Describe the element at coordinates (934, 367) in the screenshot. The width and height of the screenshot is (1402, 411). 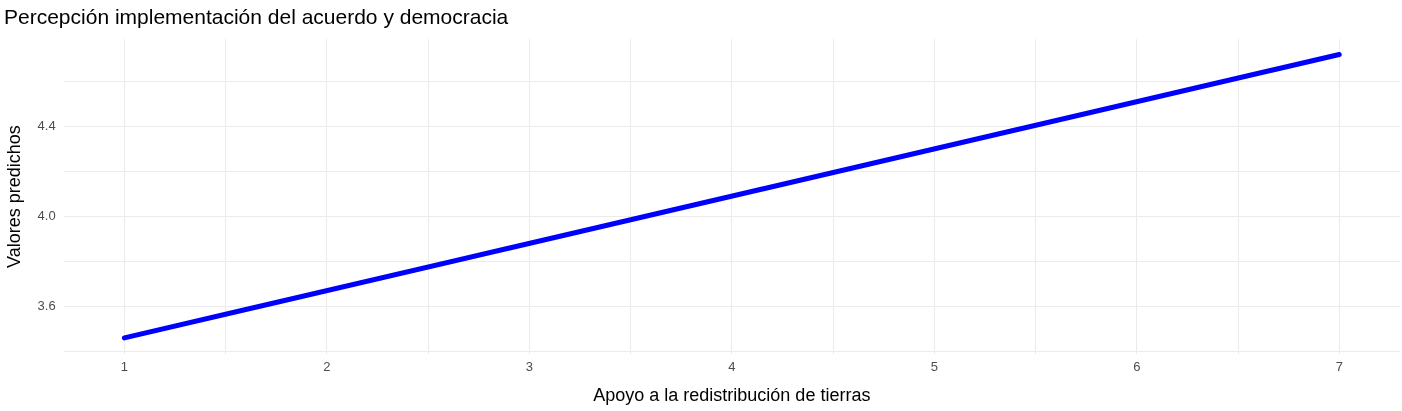
I see `x-tick-label: 5` at that location.